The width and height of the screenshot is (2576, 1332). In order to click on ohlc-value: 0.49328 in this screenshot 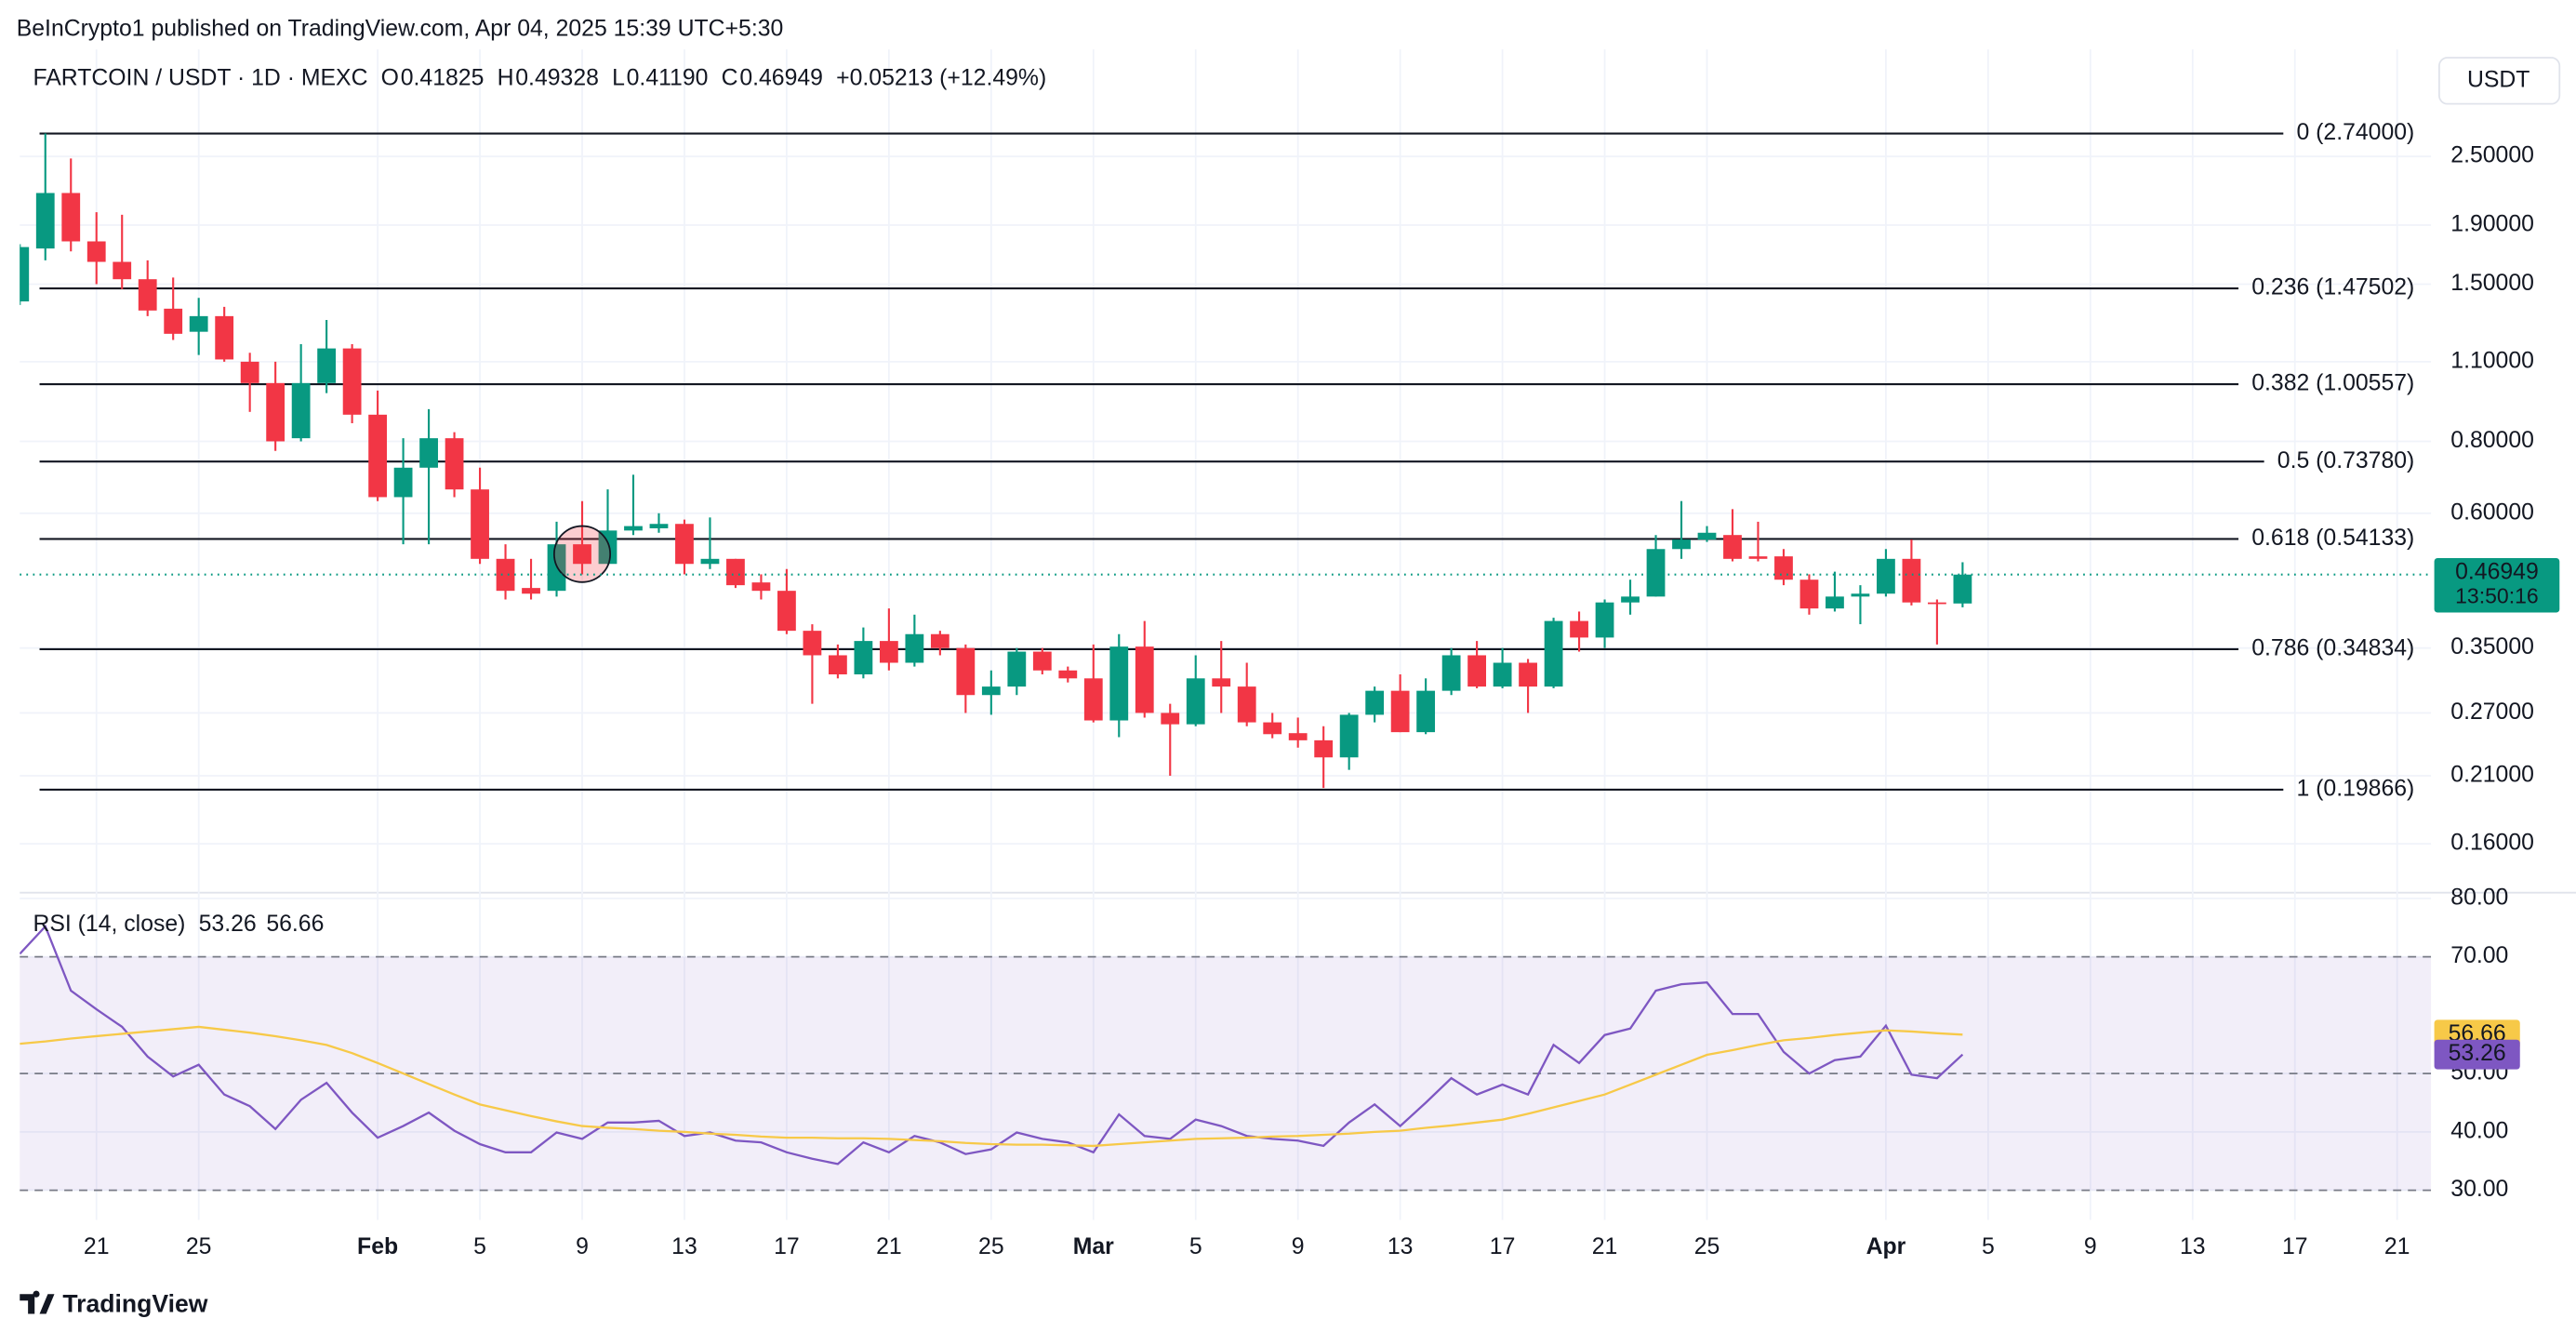, I will do `click(557, 78)`.